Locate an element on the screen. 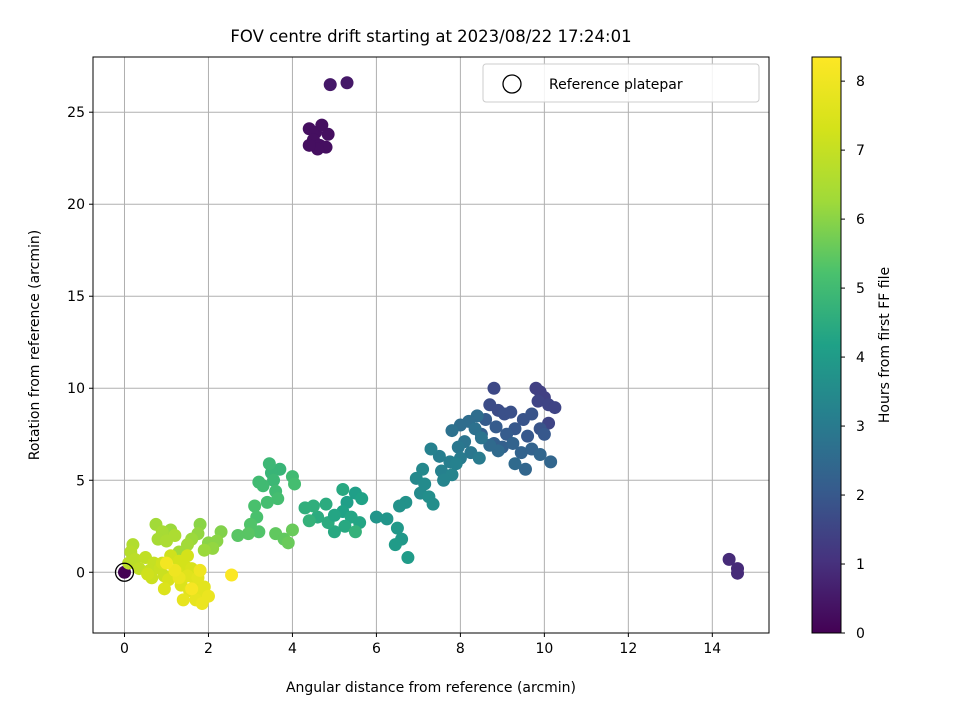  colorbar-tick-label: 5 is located at coordinates (860, 289).